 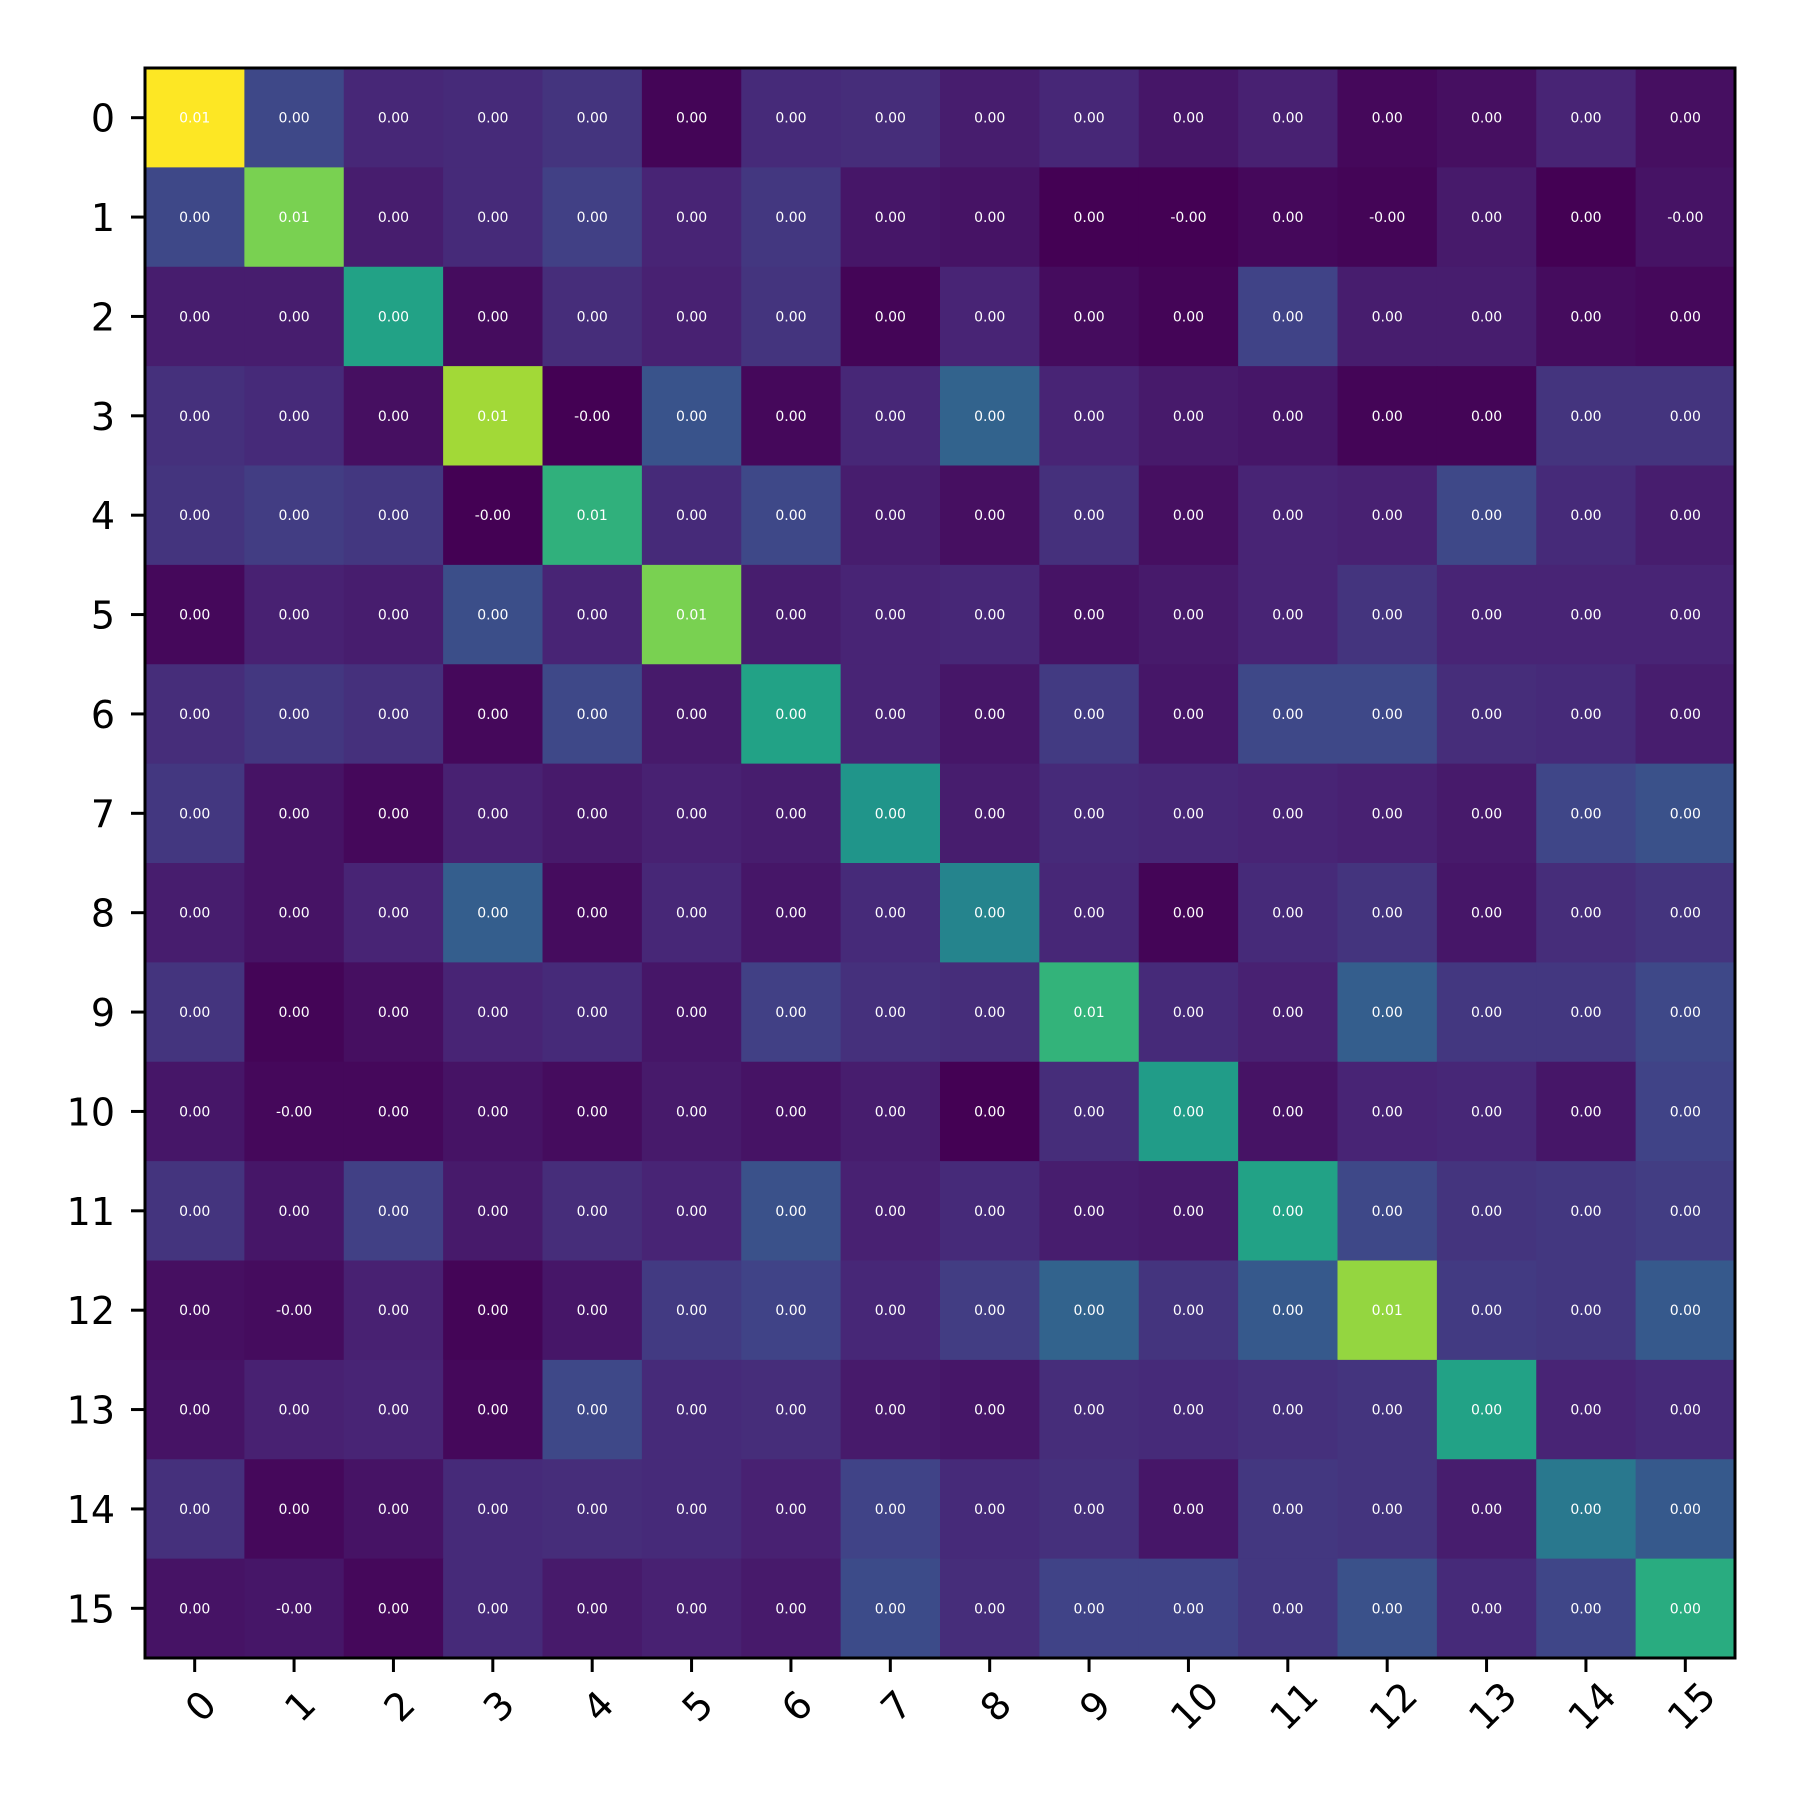 I want to click on y-tick-label: 2, so click(x=103, y=317).